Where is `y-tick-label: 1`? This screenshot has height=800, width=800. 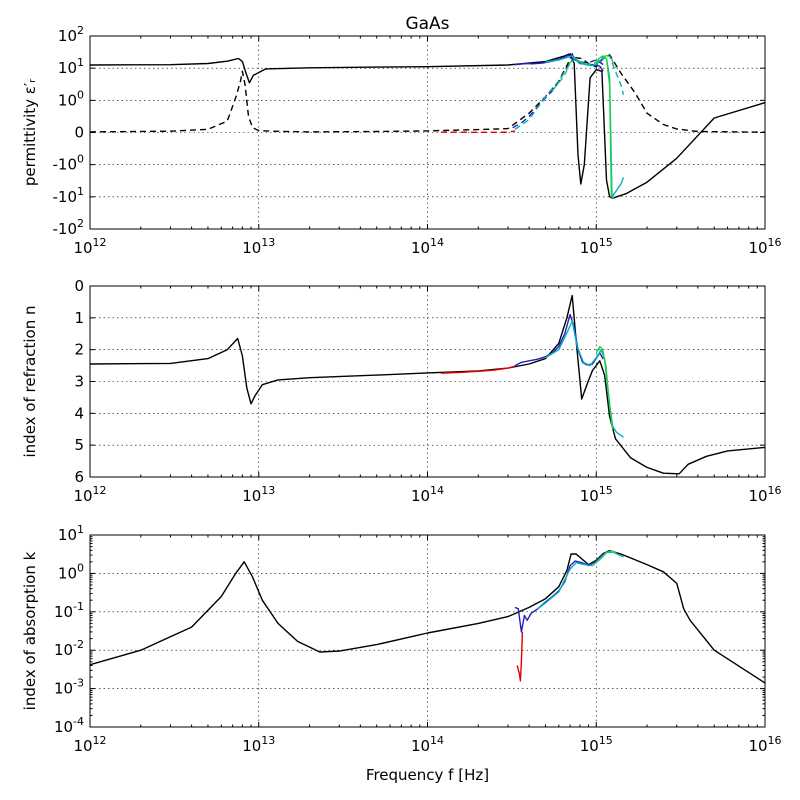 y-tick-label: 1 is located at coordinates (79, 318).